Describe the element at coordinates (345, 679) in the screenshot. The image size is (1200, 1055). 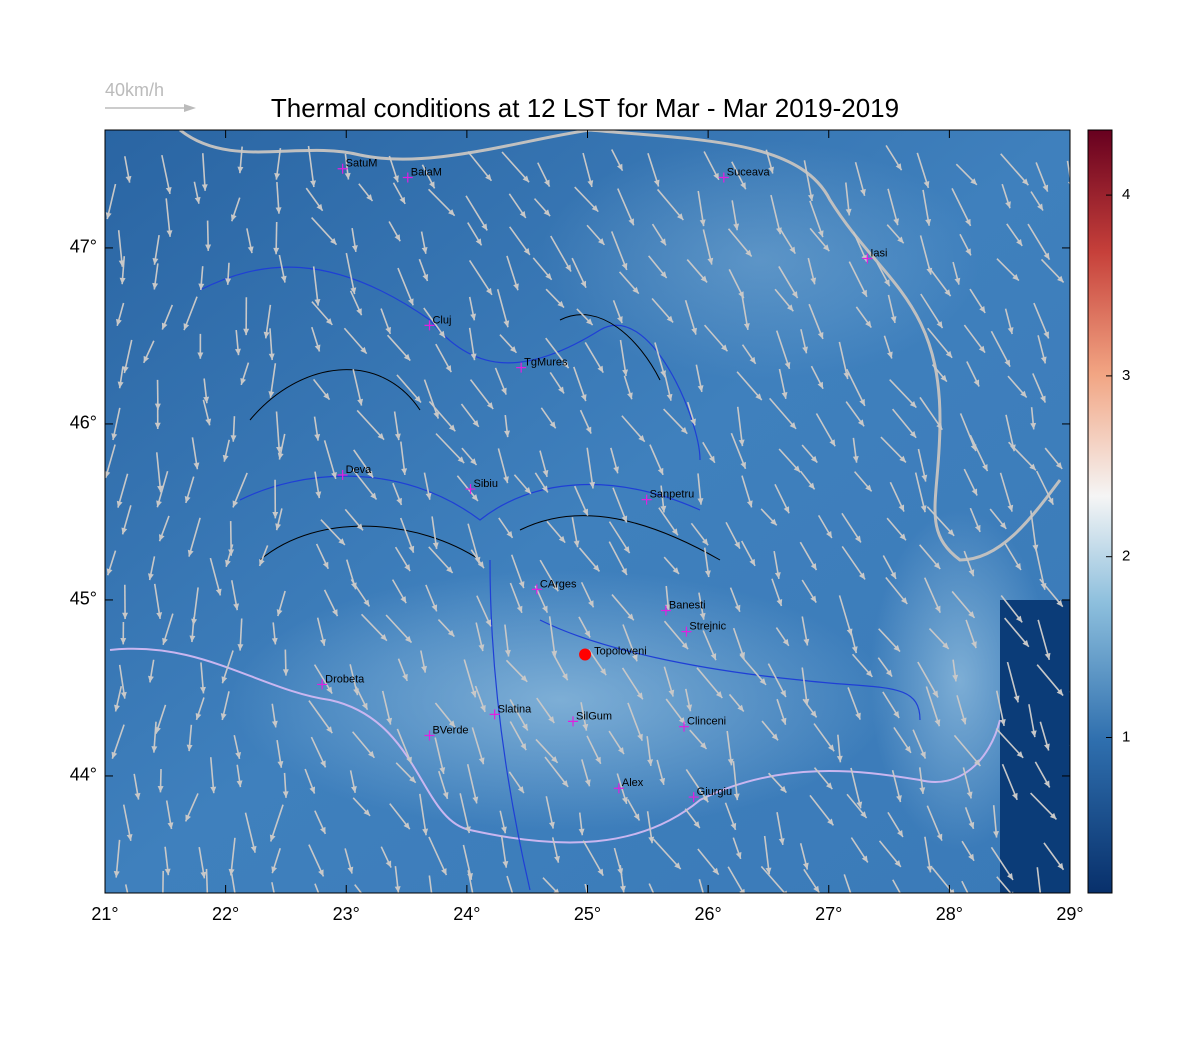
I see `city-label: Drobeta` at that location.